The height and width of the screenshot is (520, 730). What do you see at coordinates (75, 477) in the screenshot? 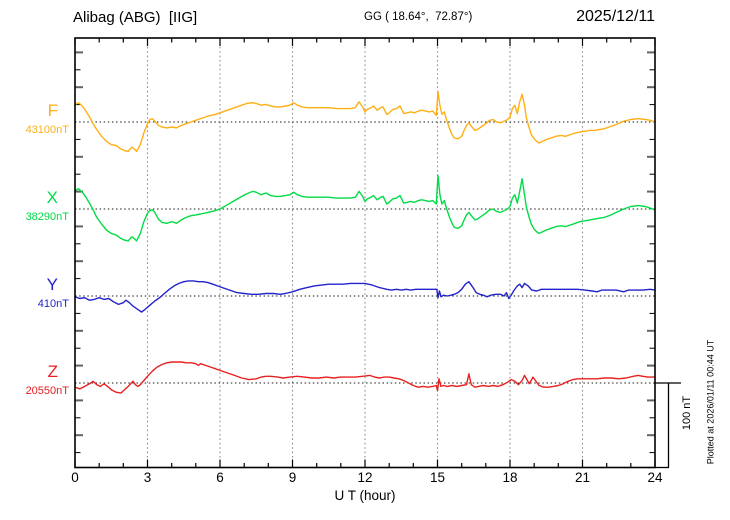
I see `x-tick-label-0: 0` at bounding box center [75, 477].